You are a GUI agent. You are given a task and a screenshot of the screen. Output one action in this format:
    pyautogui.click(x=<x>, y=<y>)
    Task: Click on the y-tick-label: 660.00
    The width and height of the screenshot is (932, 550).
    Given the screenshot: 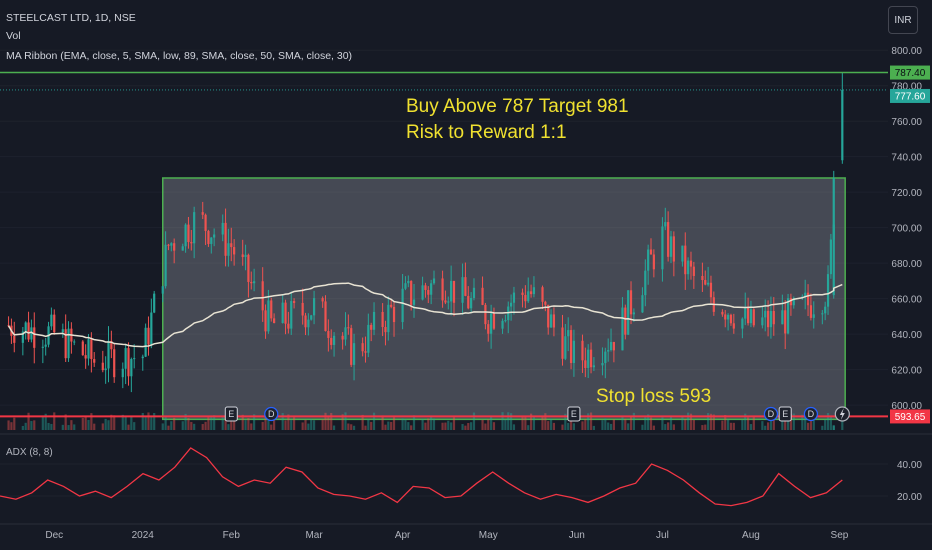 What is the action you would take?
    pyautogui.click(x=906, y=300)
    